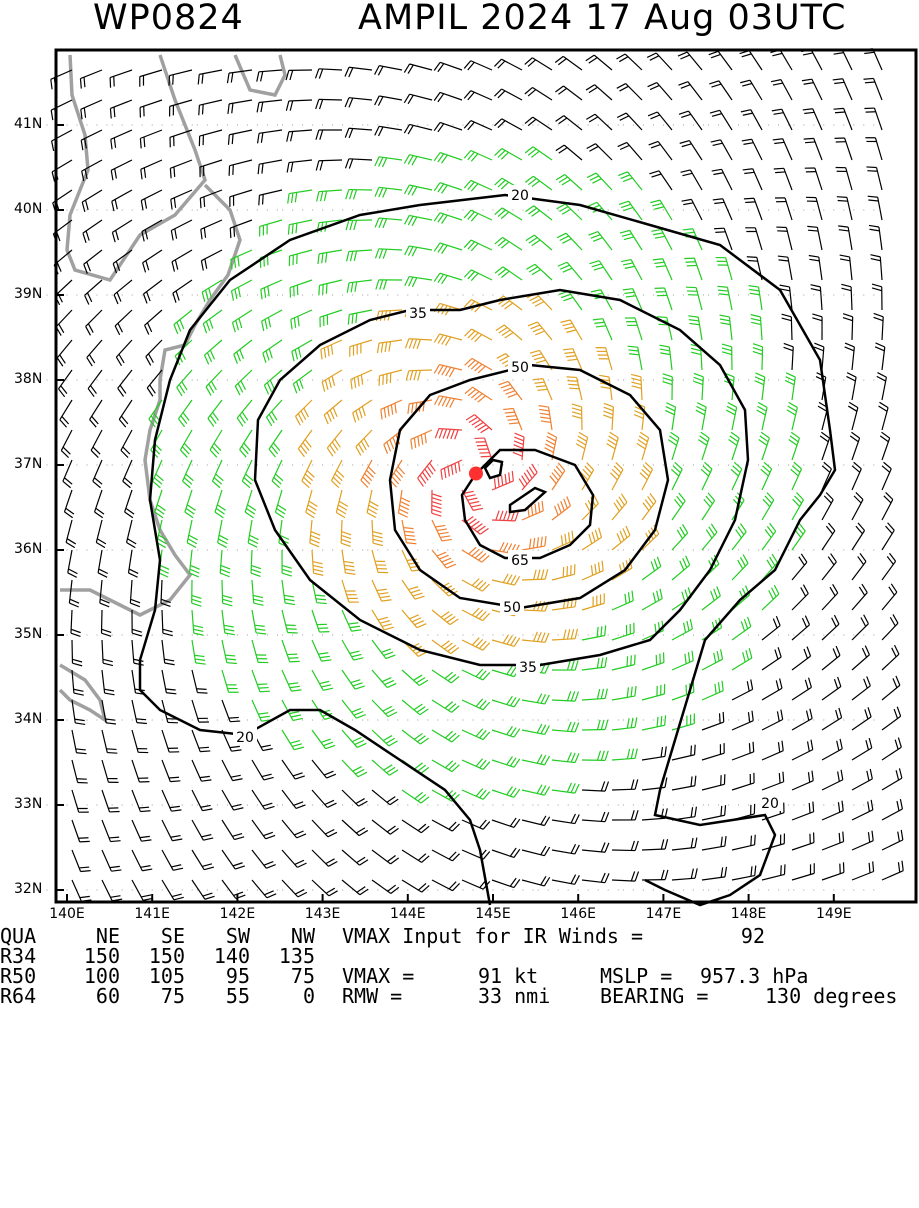 Image resolution: width=919 pixels, height=1208 pixels. I want to click on cell-nw: 0, so click(285, 996).